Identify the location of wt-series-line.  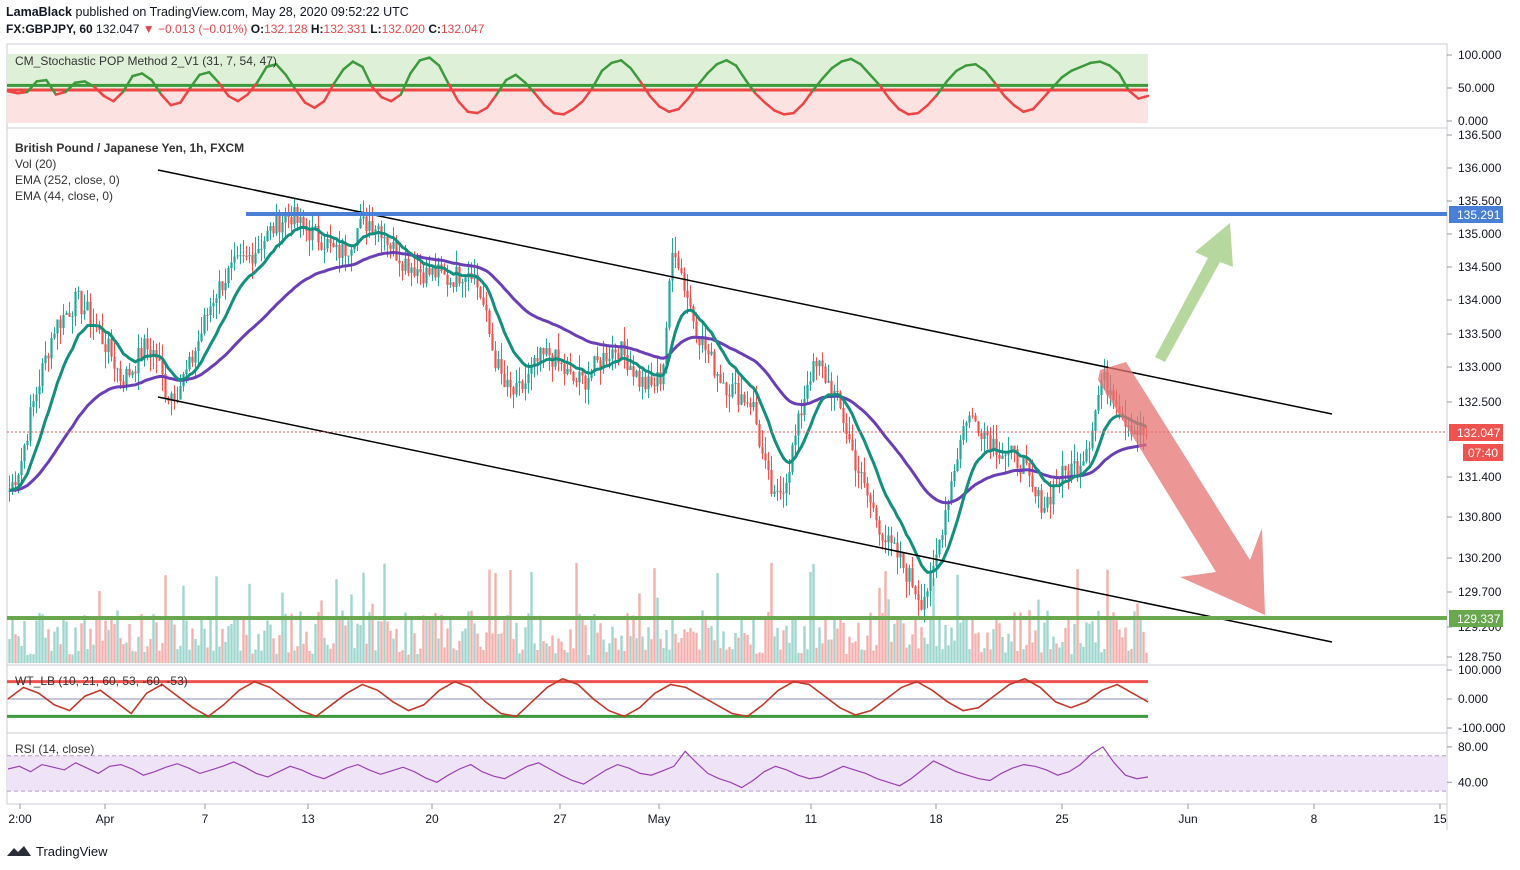
(578, 697).